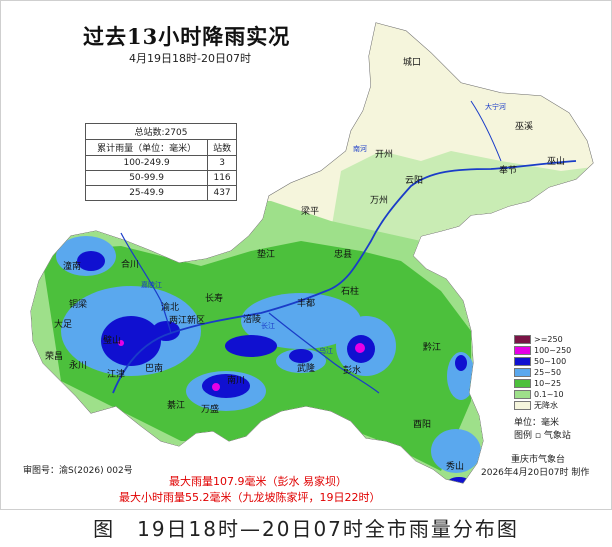 The image size is (612, 547). What do you see at coordinates (222, 178) in the screenshot?
I see `stats-count: 116` at bounding box center [222, 178].